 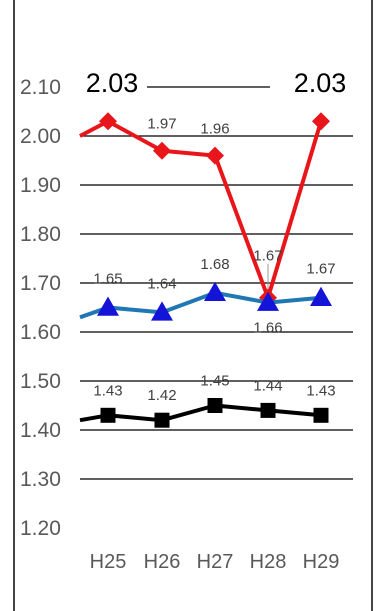 I want to click on data-label: 1.64, so click(x=161, y=283).